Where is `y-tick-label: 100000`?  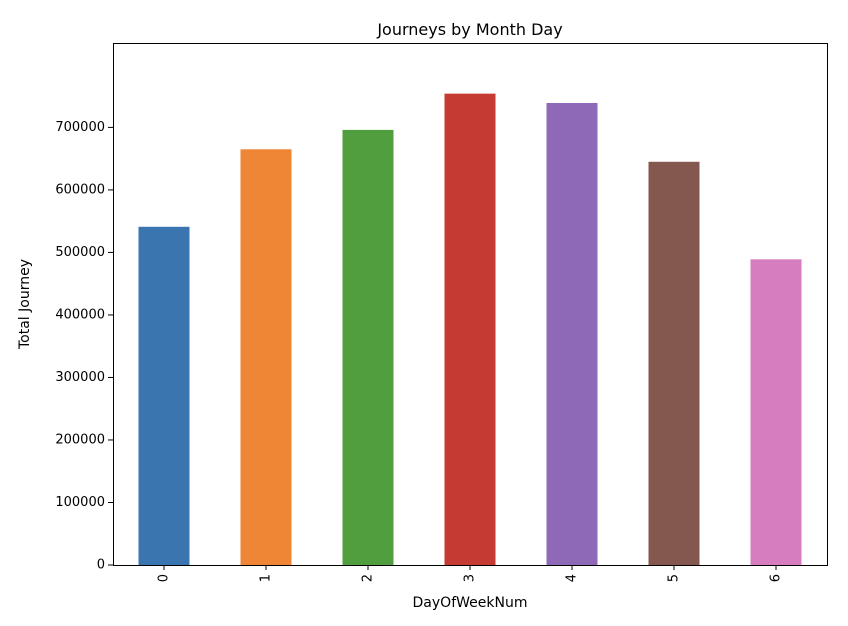 y-tick-label: 100000 is located at coordinates (80, 502).